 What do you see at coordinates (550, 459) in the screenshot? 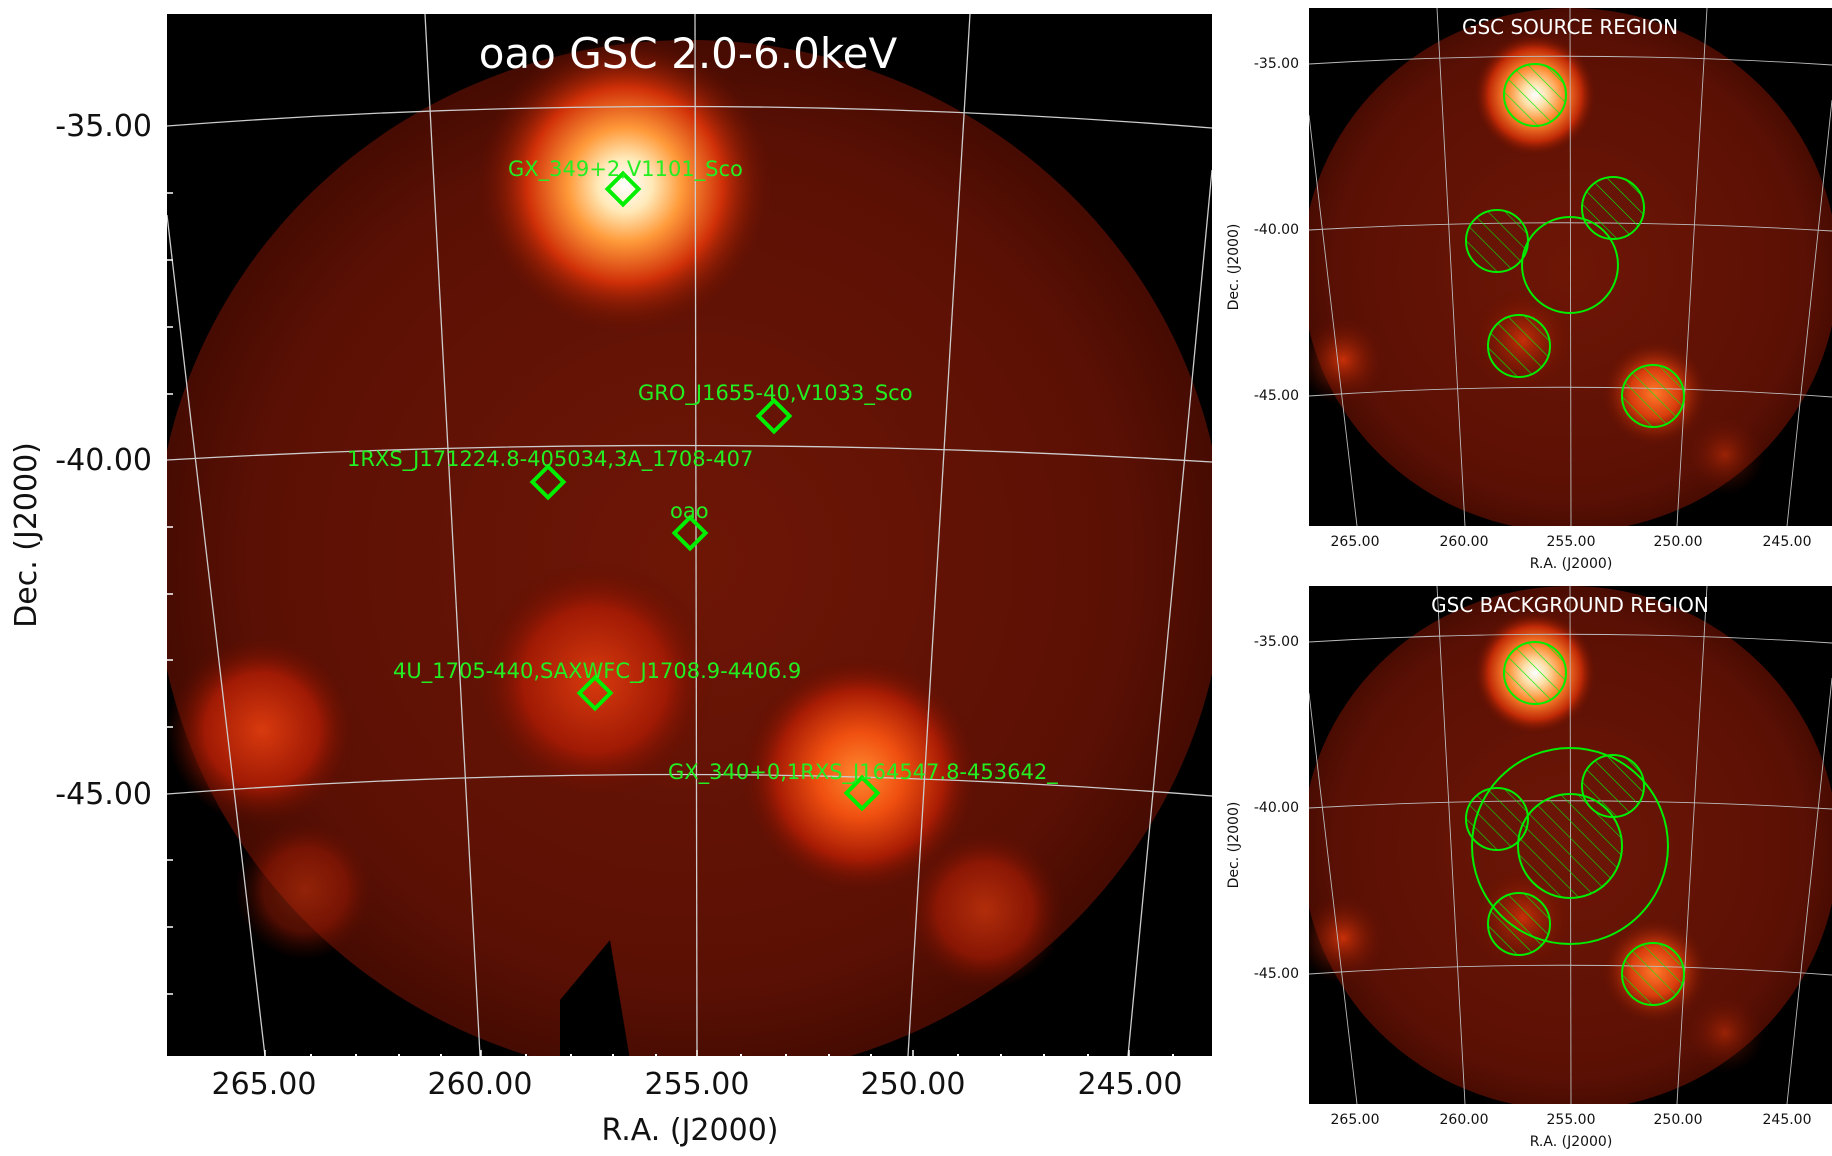
I see `source-label: 1RXS_J171224.8-405034,3A_1708-407` at bounding box center [550, 459].